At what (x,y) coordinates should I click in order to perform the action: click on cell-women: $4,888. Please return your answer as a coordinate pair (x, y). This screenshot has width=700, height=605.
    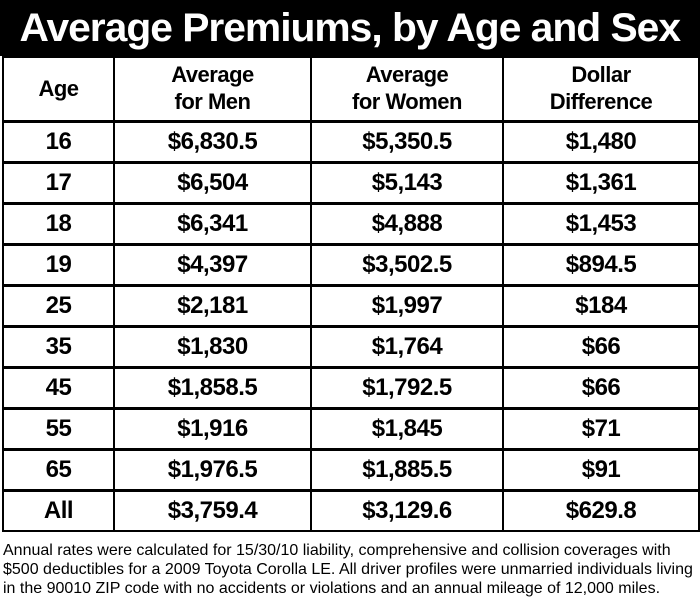
    Looking at the image, I should click on (407, 223).